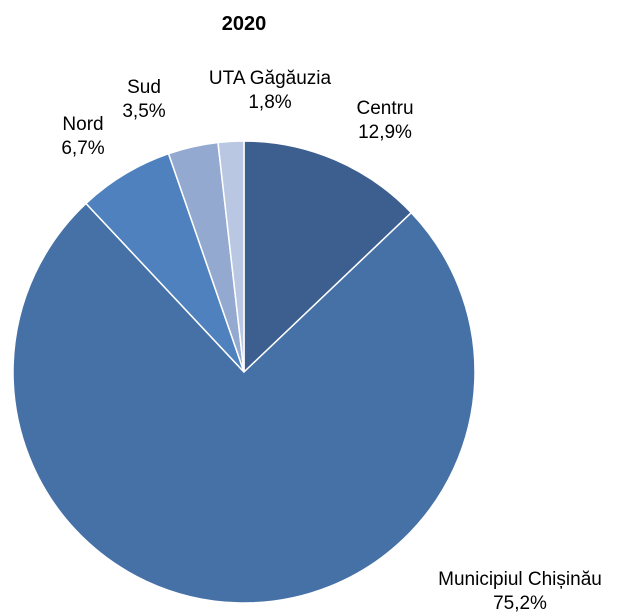  What do you see at coordinates (520, 602) in the screenshot?
I see `slice-label-value-2: 75,2%` at bounding box center [520, 602].